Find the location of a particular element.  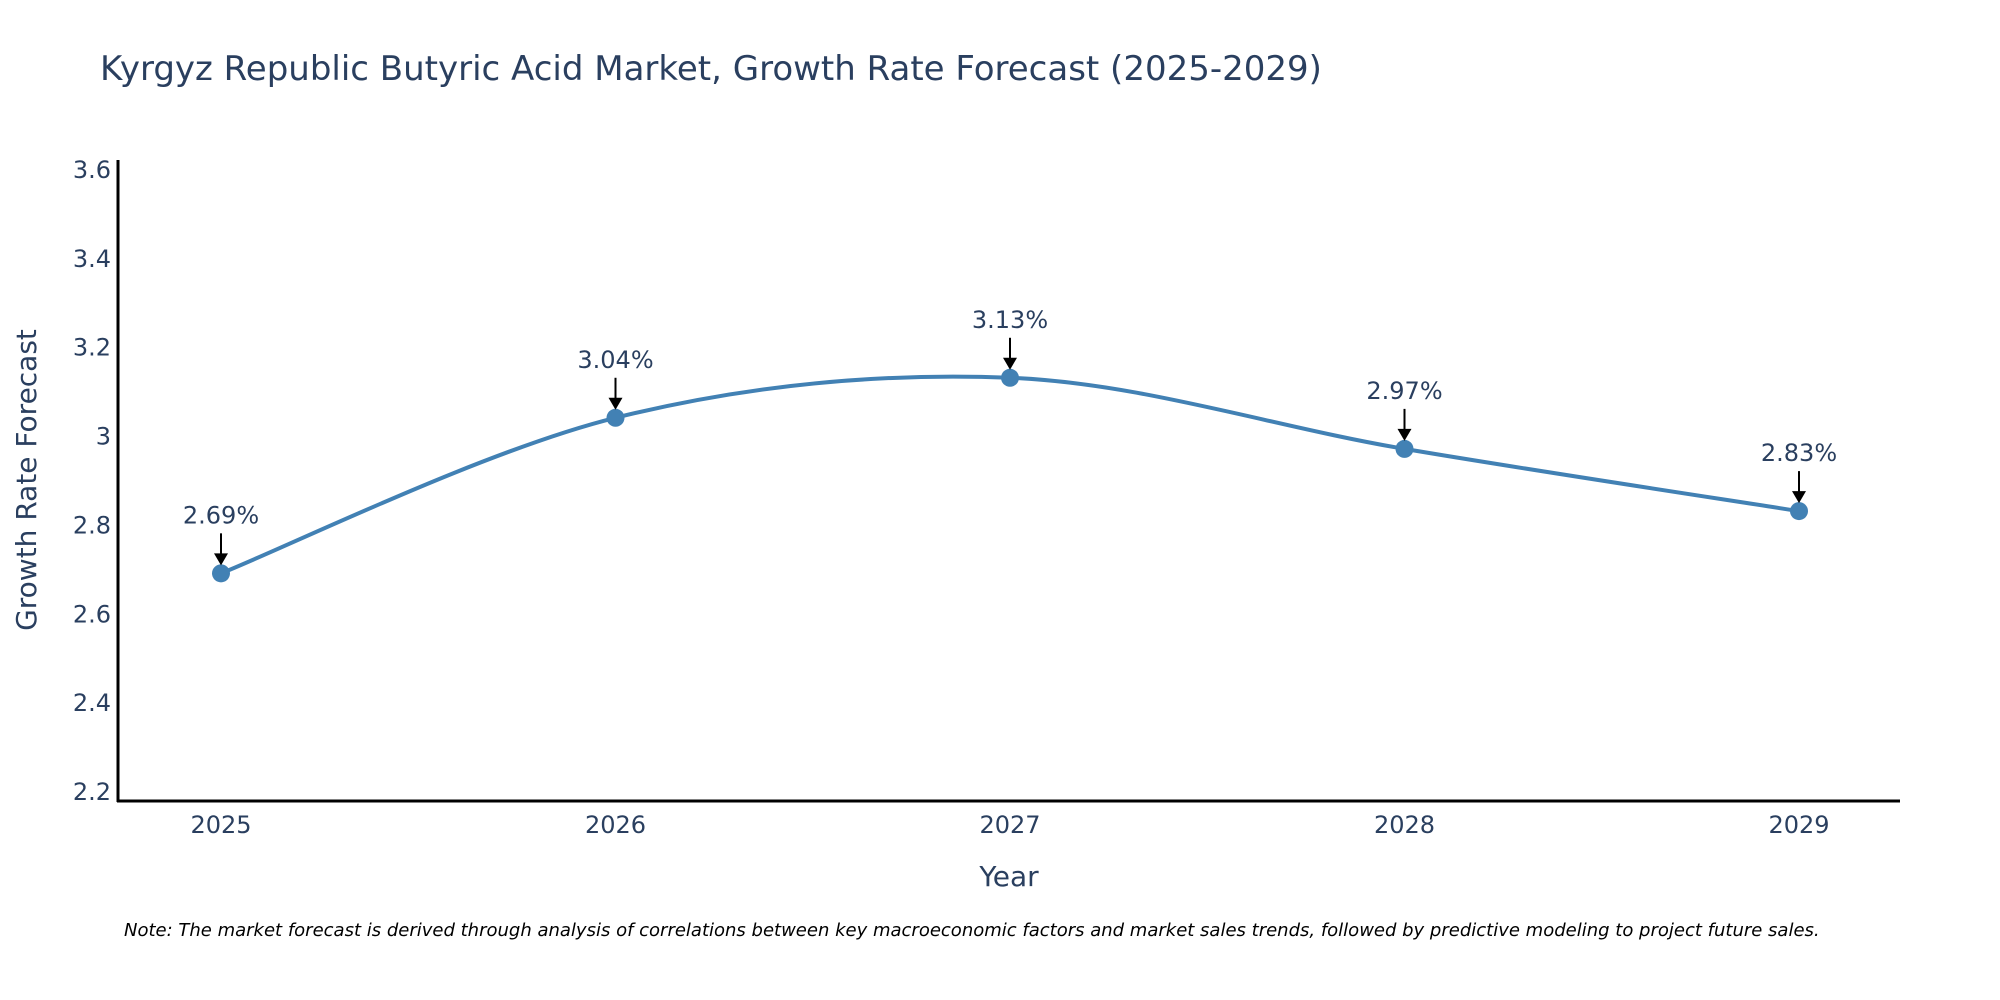

x-tick-label: 2029 is located at coordinates (1798, 825).